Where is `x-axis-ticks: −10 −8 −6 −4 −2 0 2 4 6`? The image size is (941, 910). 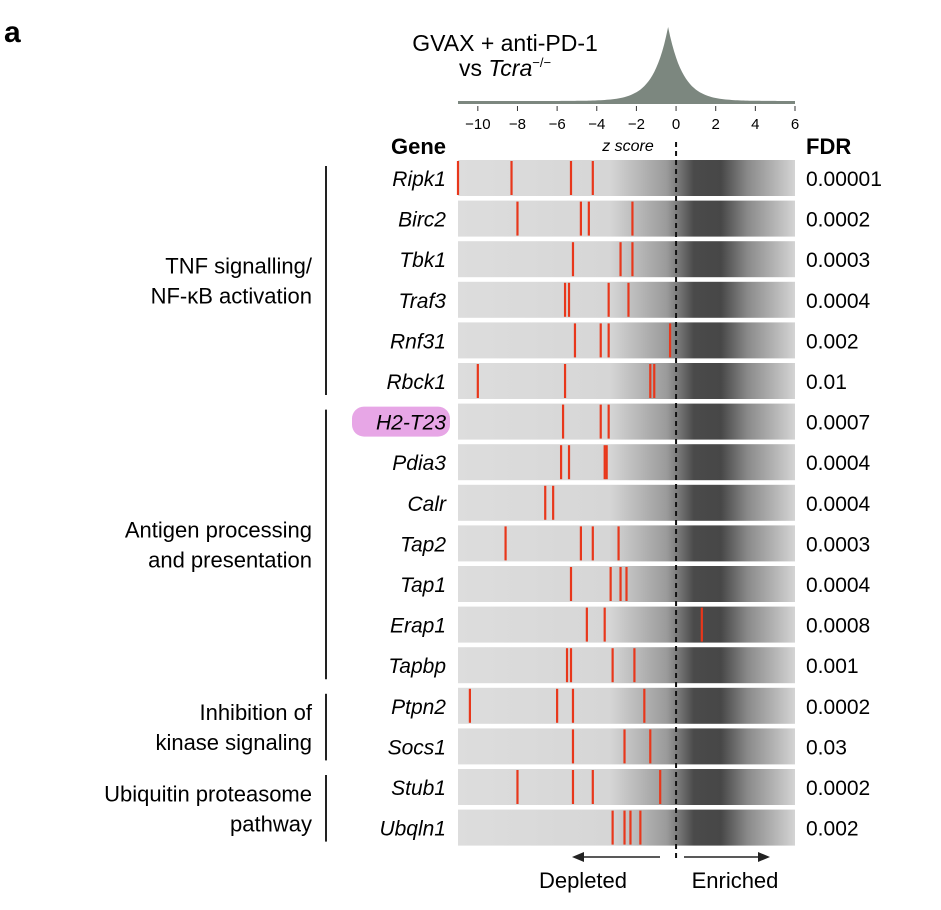
x-axis-ticks: −10 −8 −6 −4 −2 0 2 4 6 is located at coordinates (632, 119).